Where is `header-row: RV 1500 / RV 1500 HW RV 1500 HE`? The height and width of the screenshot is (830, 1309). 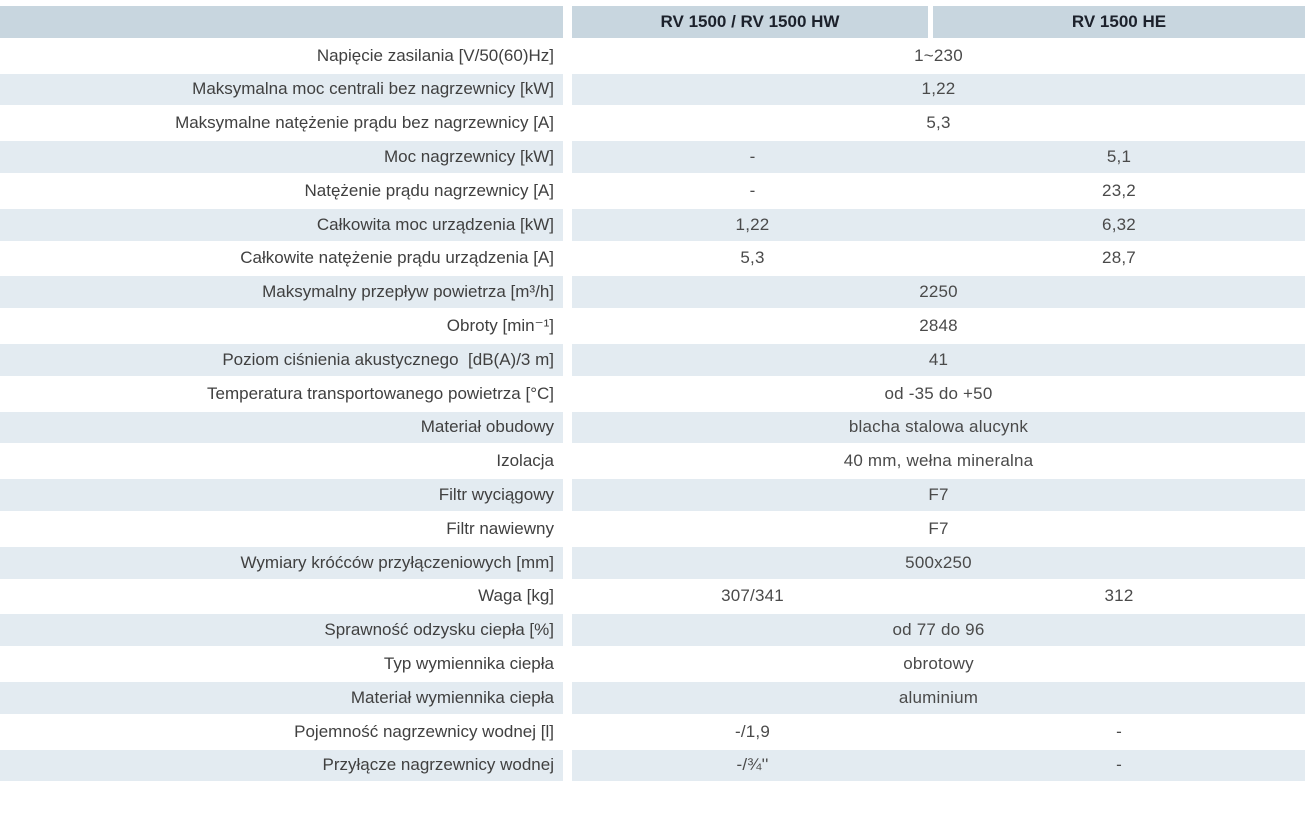 header-row: RV 1500 / RV 1500 HW RV 1500 HE is located at coordinates (652, 23).